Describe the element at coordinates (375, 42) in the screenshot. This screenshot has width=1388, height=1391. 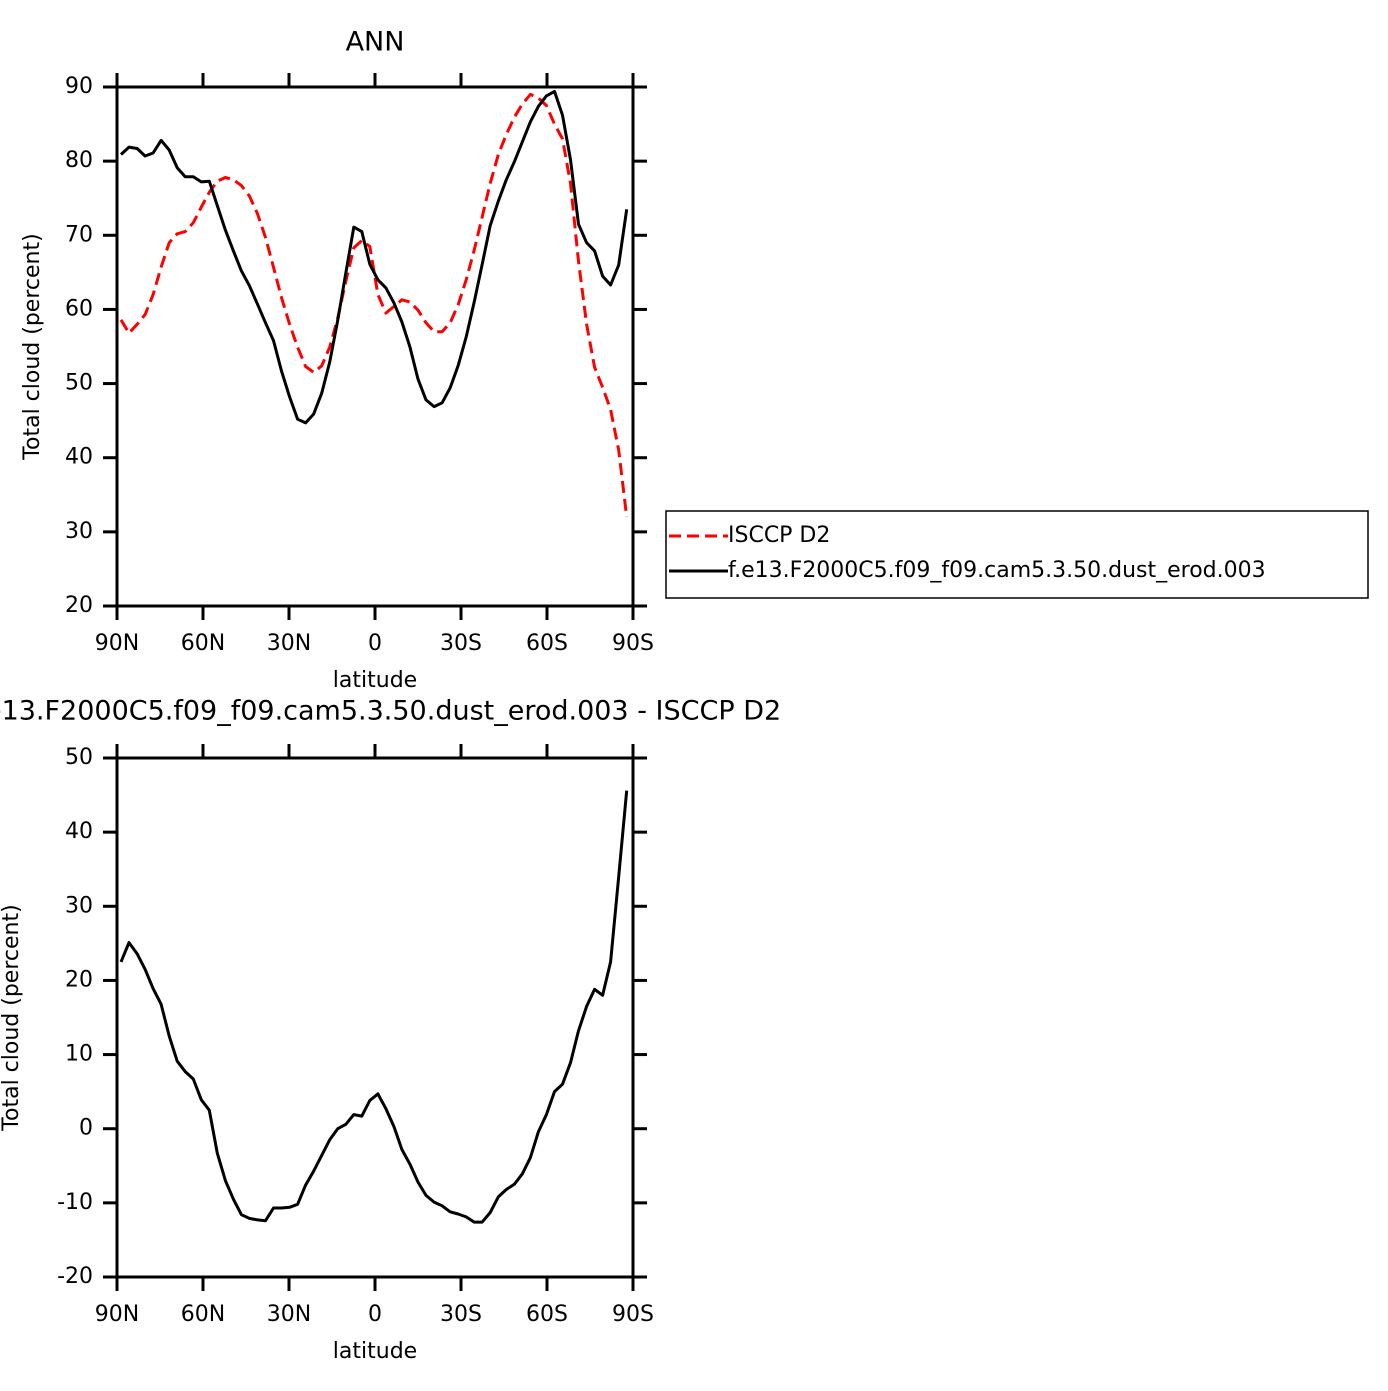
I see `chart-title: ANN` at that location.